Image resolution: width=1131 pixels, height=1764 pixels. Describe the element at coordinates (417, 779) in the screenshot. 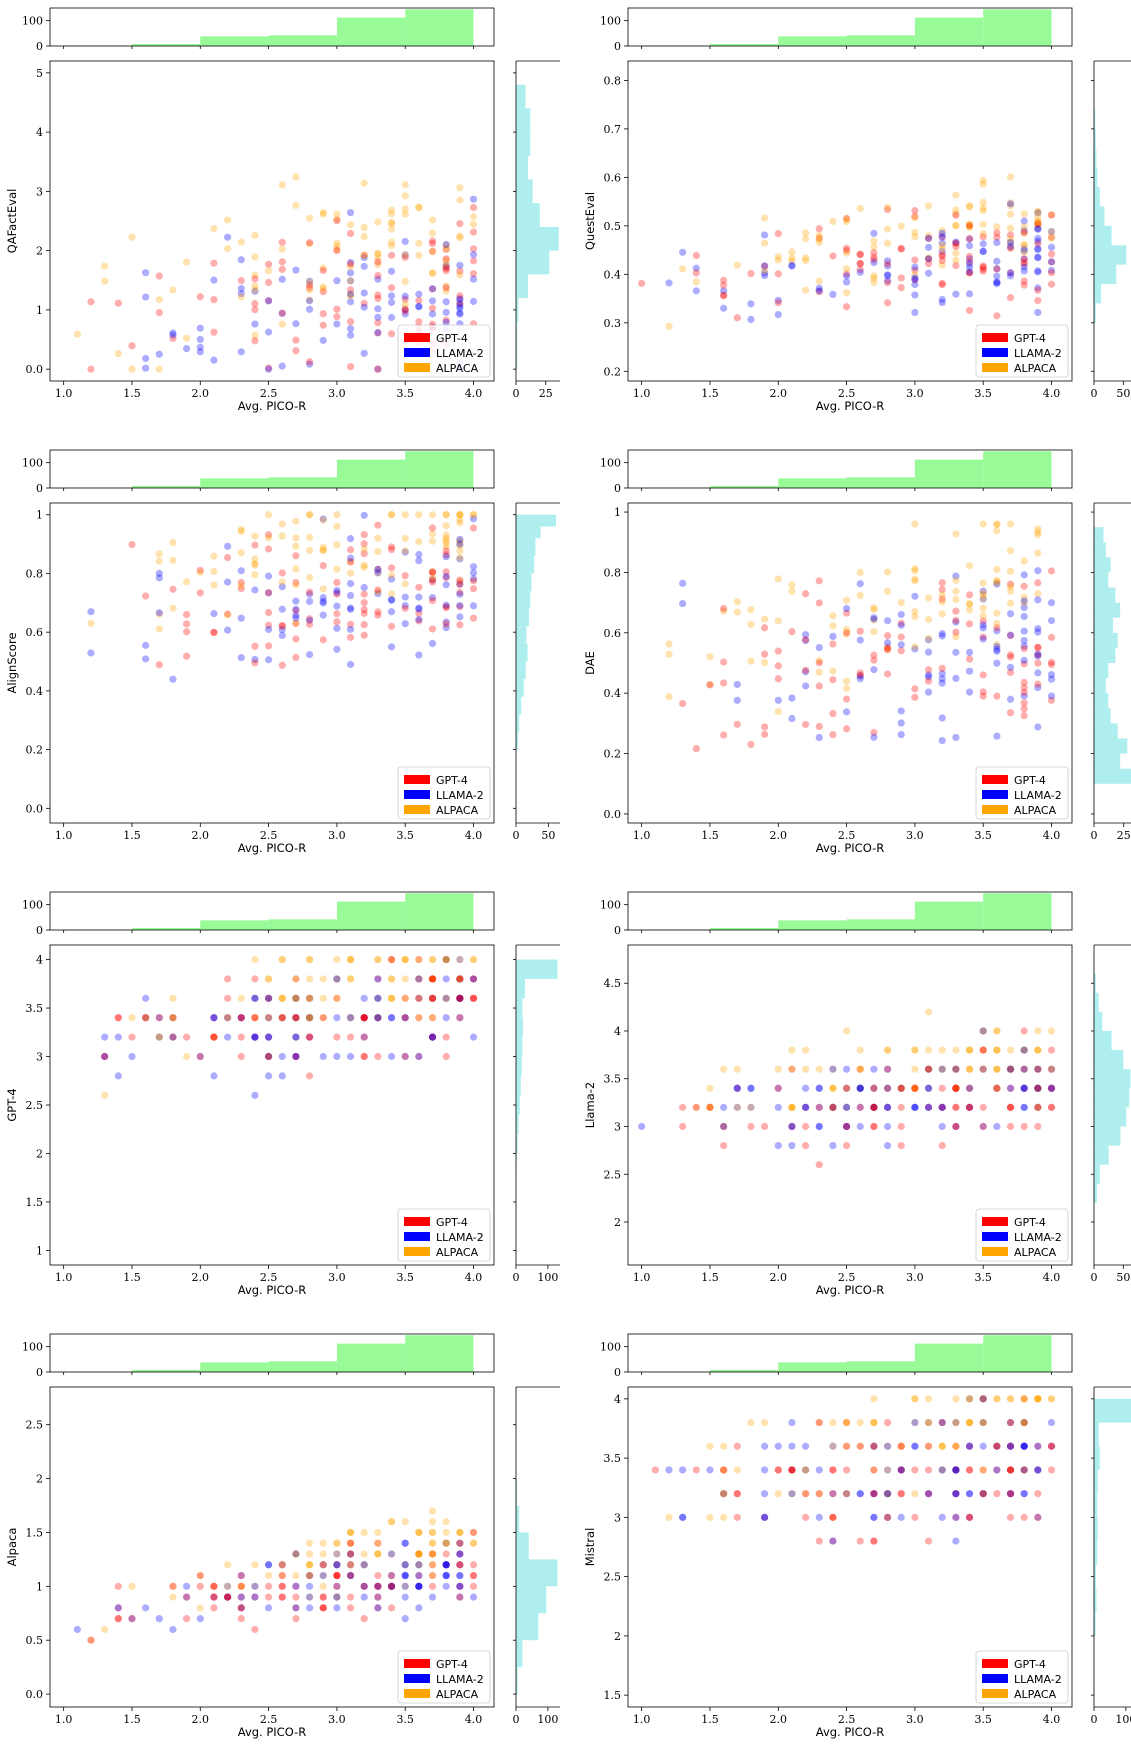

I see `legend-swatch` at that location.